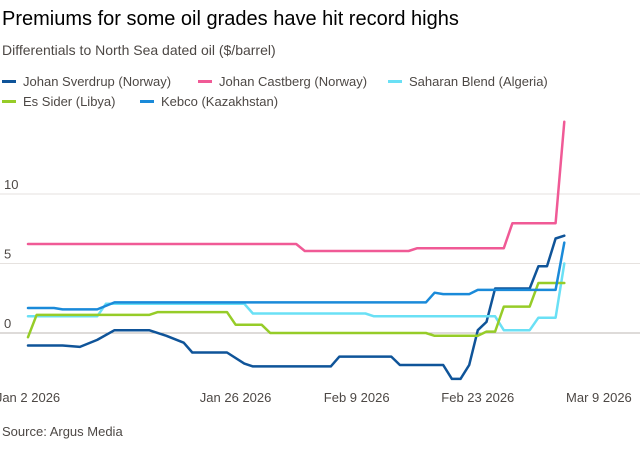 The height and width of the screenshot is (458, 640). What do you see at coordinates (599, 397) in the screenshot?
I see `x-tick-label: Mar 9 2026` at bounding box center [599, 397].